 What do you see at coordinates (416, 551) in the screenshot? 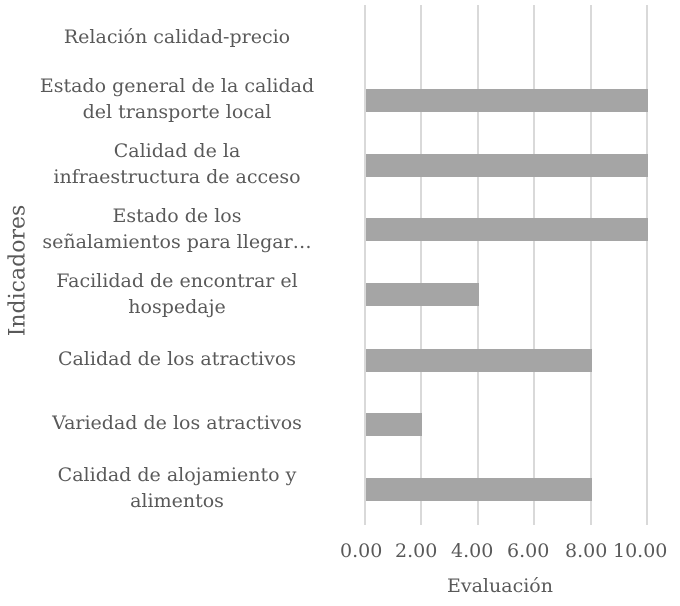
I see `x-tick-label: 2.00` at bounding box center [416, 551].